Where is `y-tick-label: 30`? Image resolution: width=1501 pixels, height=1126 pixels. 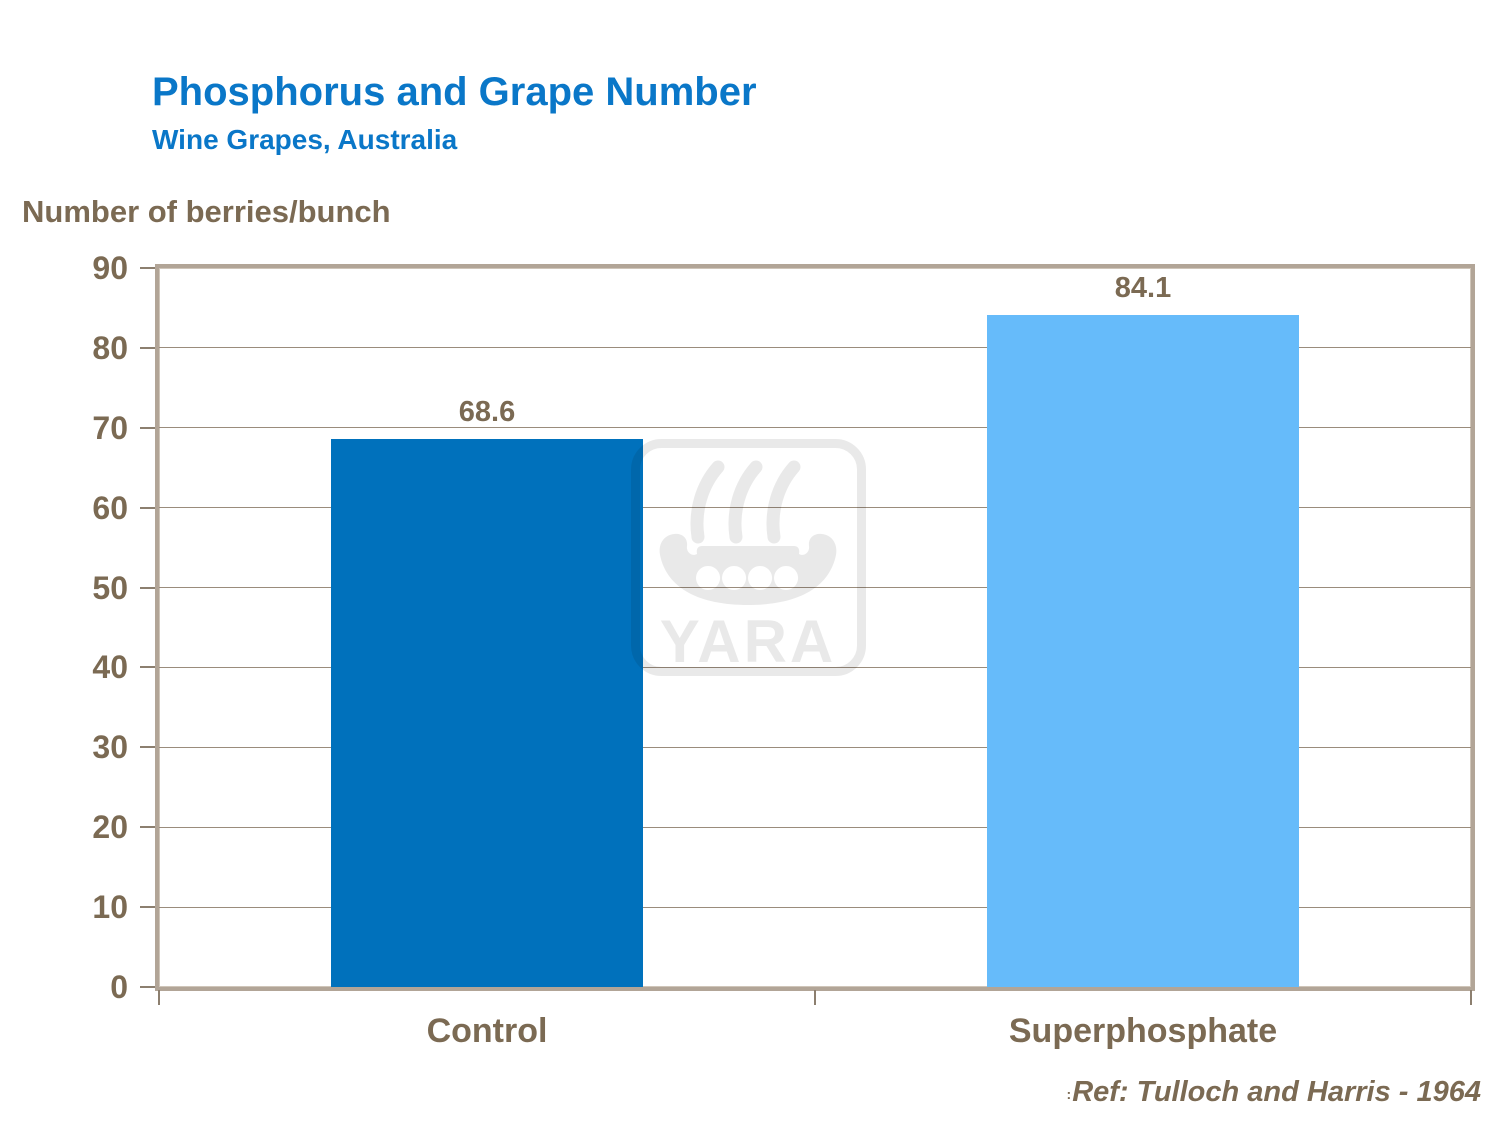 y-tick-label: 30 is located at coordinates (110, 747).